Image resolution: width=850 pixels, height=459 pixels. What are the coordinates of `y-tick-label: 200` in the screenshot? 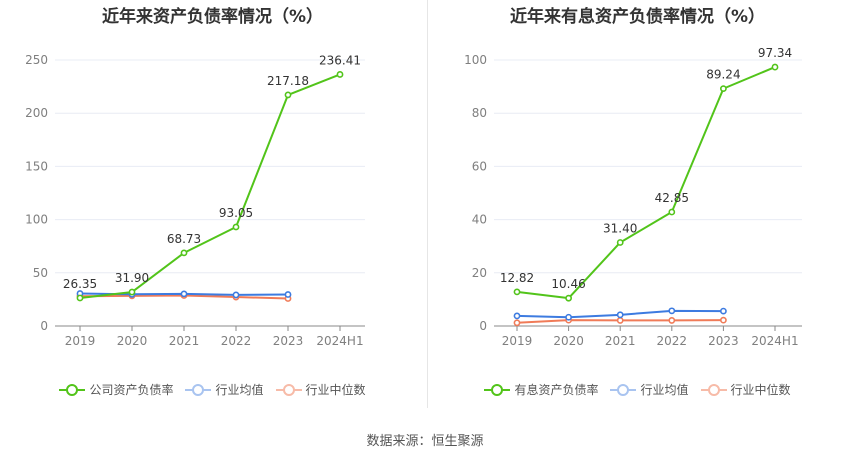 It's located at (36, 113).